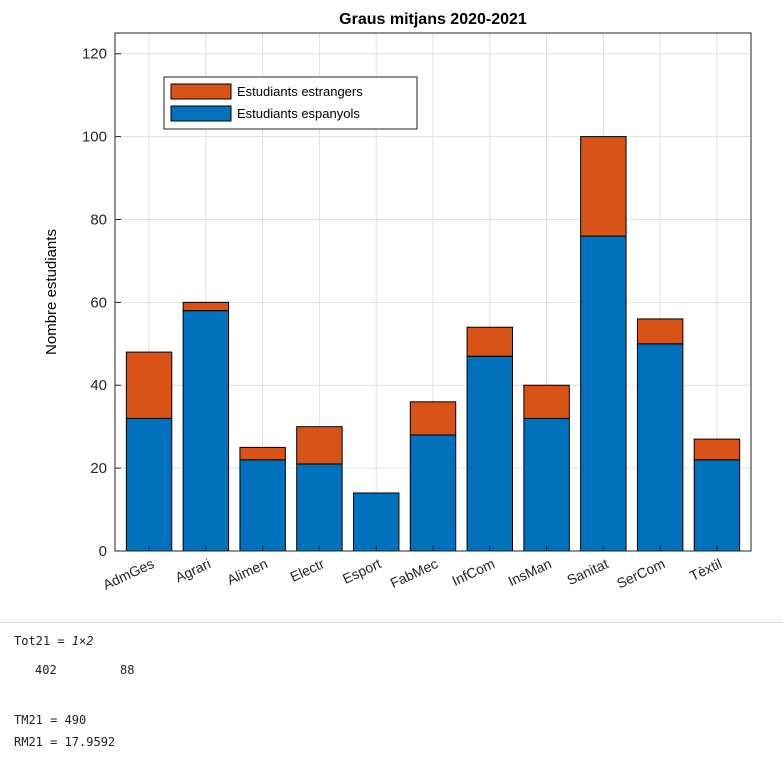  Describe the element at coordinates (65, 742) in the screenshot. I see `rm-line: RM21 = 17.9592` at that location.